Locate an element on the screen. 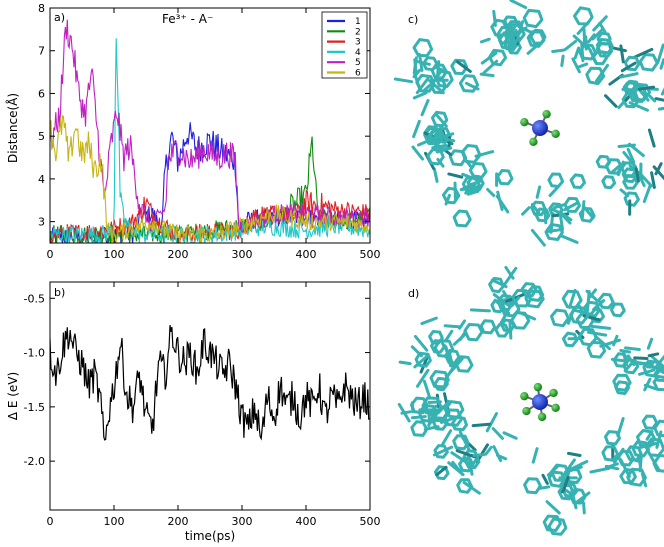  y-tick-label: -0.5 is located at coordinates (34, 298).